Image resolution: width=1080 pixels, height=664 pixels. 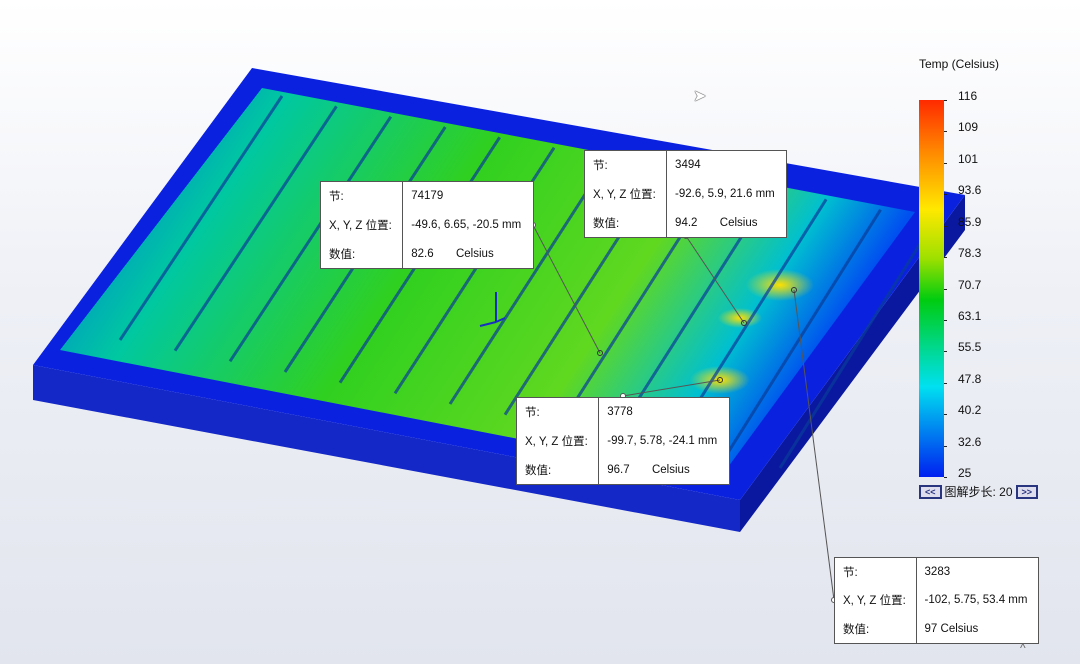 I want to click on legend-tick-label: 101, so click(x=968, y=158).